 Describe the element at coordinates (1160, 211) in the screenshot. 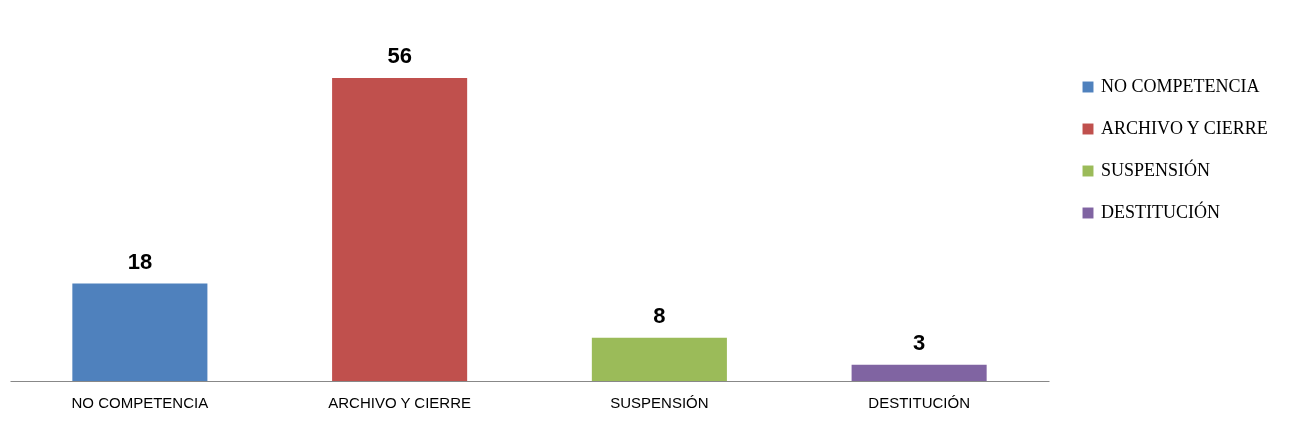

I see `legend-label: DESTITUCIÓN` at that location.